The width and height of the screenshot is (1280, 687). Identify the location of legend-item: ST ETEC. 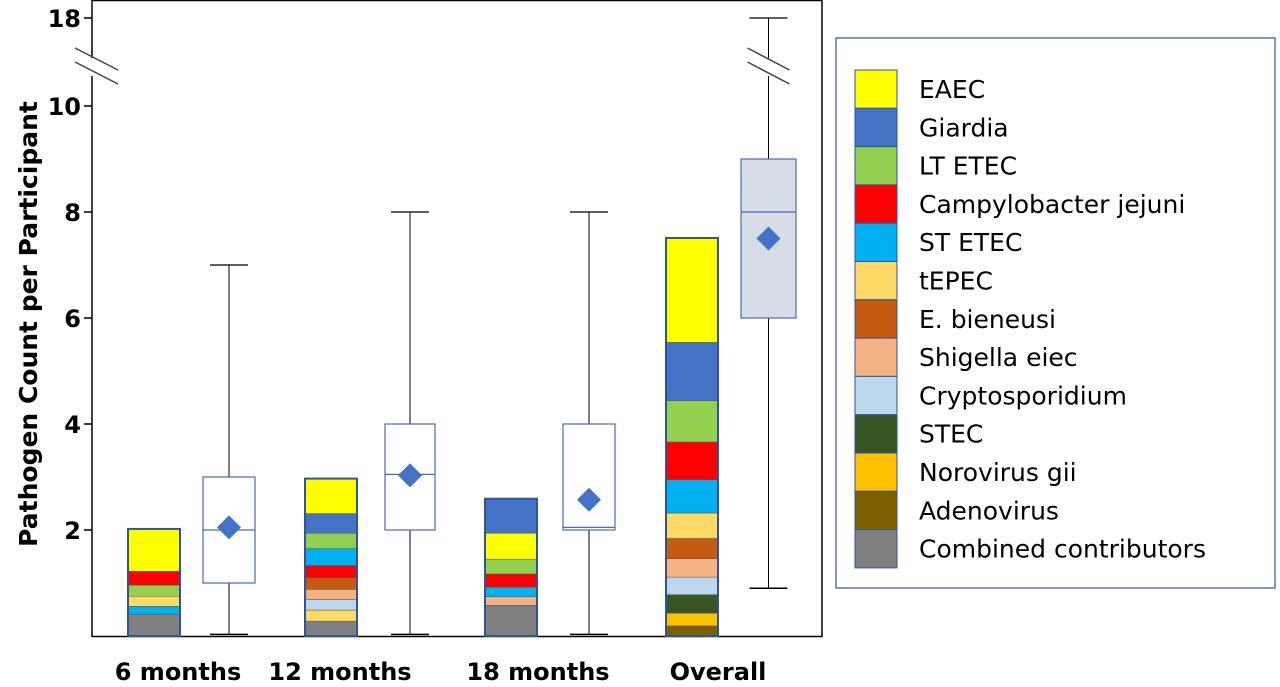
(938, 242).